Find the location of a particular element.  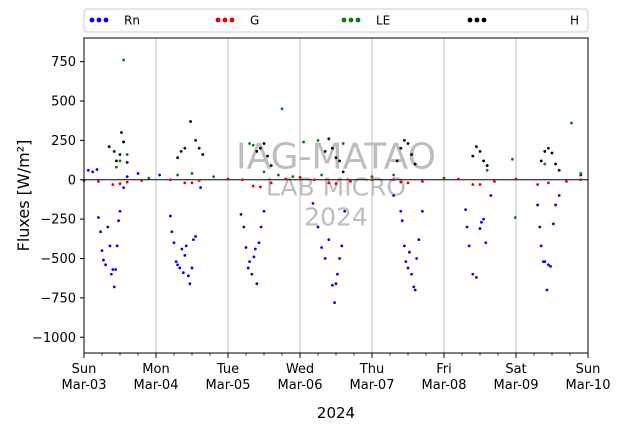

x-tick-label-day: Wed is located at coordinates (300, 369).